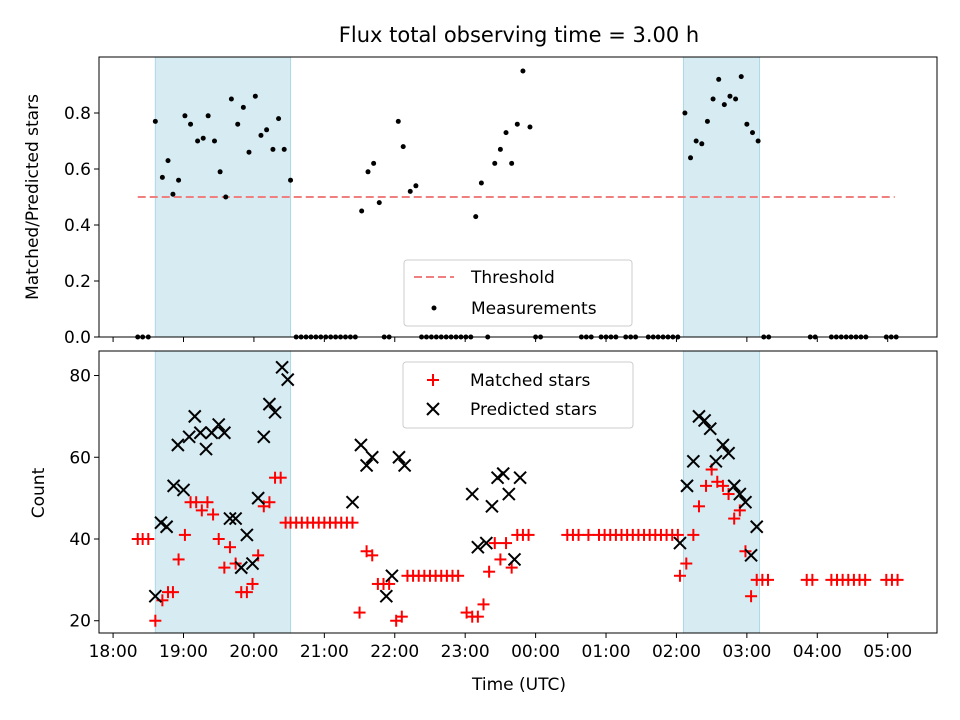 Image resolution: width=960 pixels, height=720 pixels. I want to click on x-tick-label: 03:00, so click(746, 652).